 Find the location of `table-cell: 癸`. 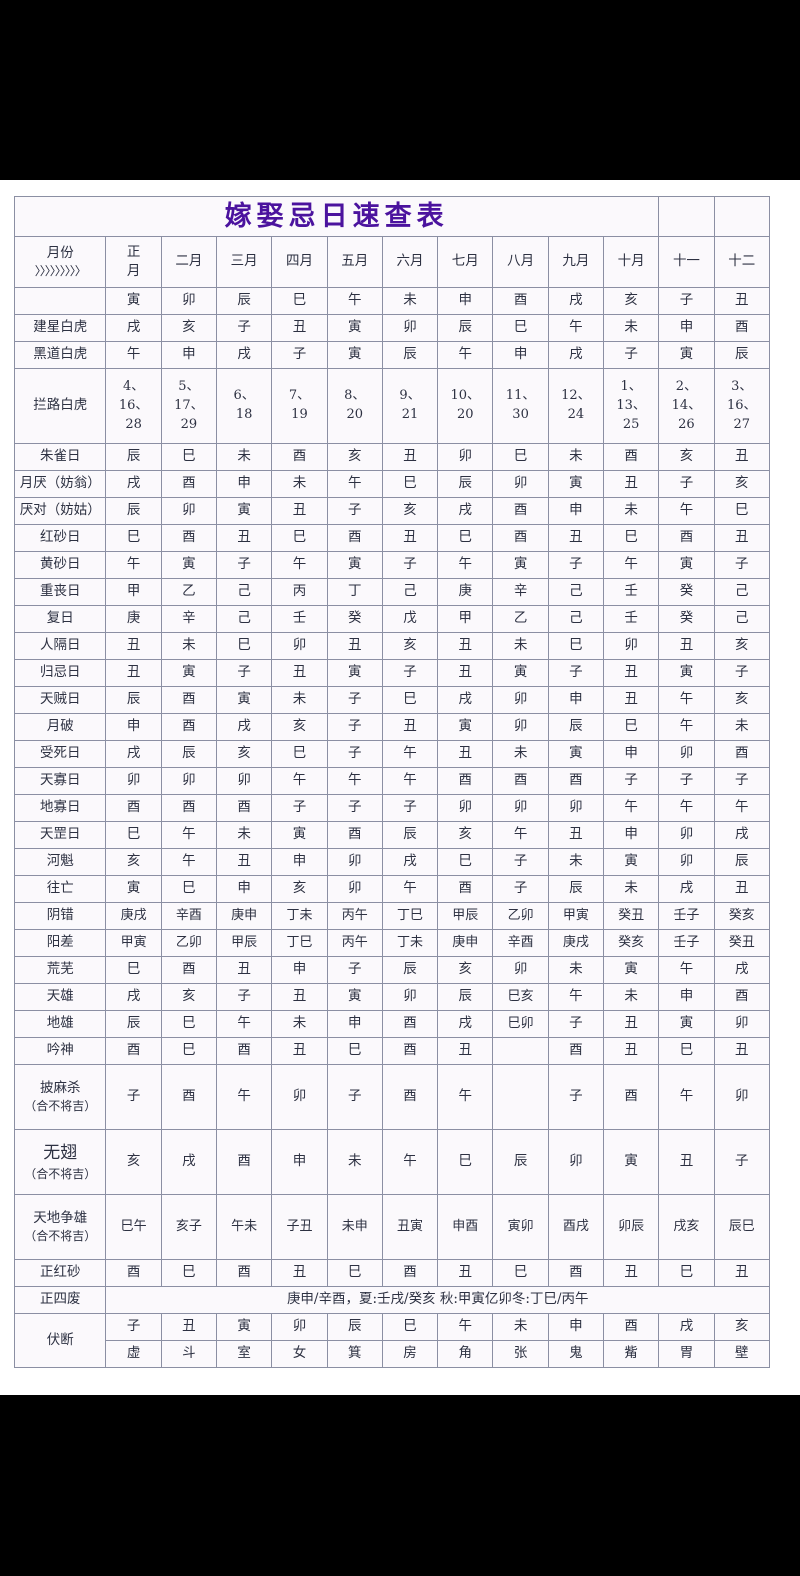

table-cell: 癸 is located at coordinates (354, 619).